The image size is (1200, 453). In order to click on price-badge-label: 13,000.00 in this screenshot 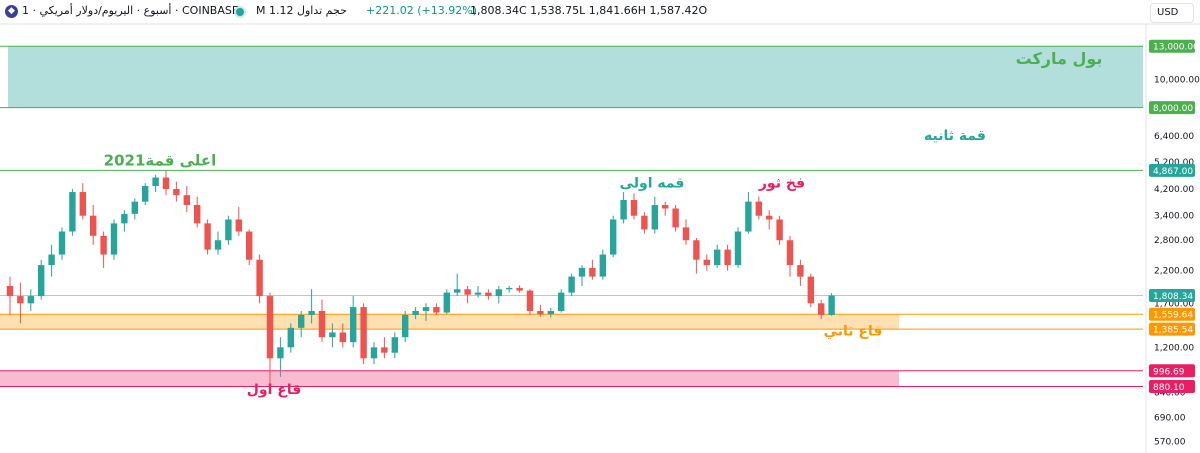, I will do `click(1176, 48)`.